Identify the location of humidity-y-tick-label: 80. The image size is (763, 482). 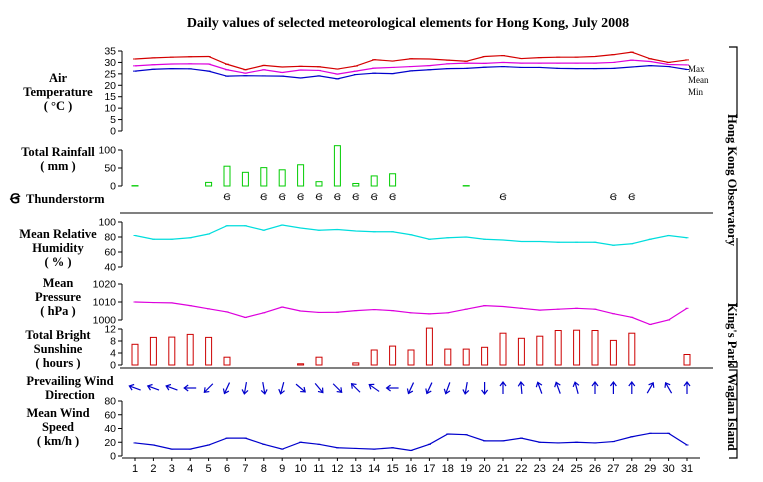
(110, 238).